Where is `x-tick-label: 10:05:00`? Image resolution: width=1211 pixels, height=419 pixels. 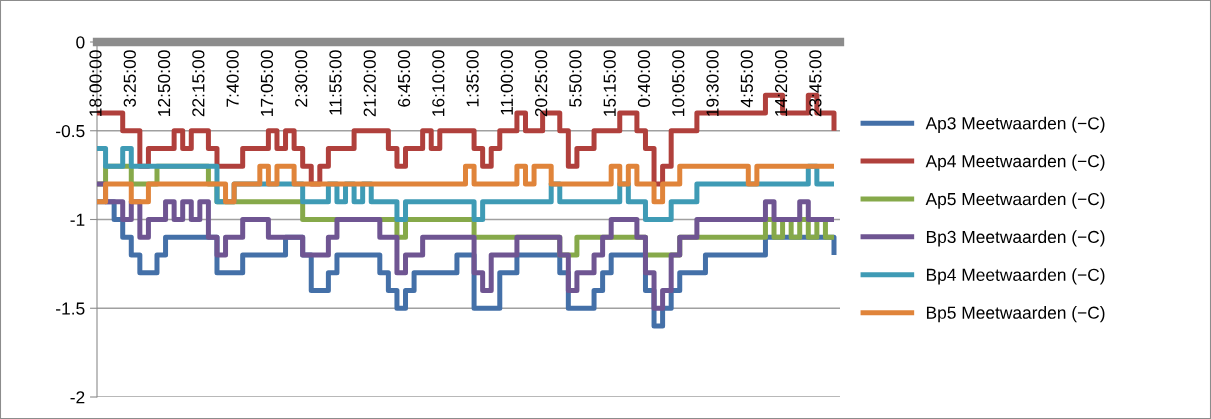 x-tick-label: 10:05:00 is located at coordinates (678, 83).